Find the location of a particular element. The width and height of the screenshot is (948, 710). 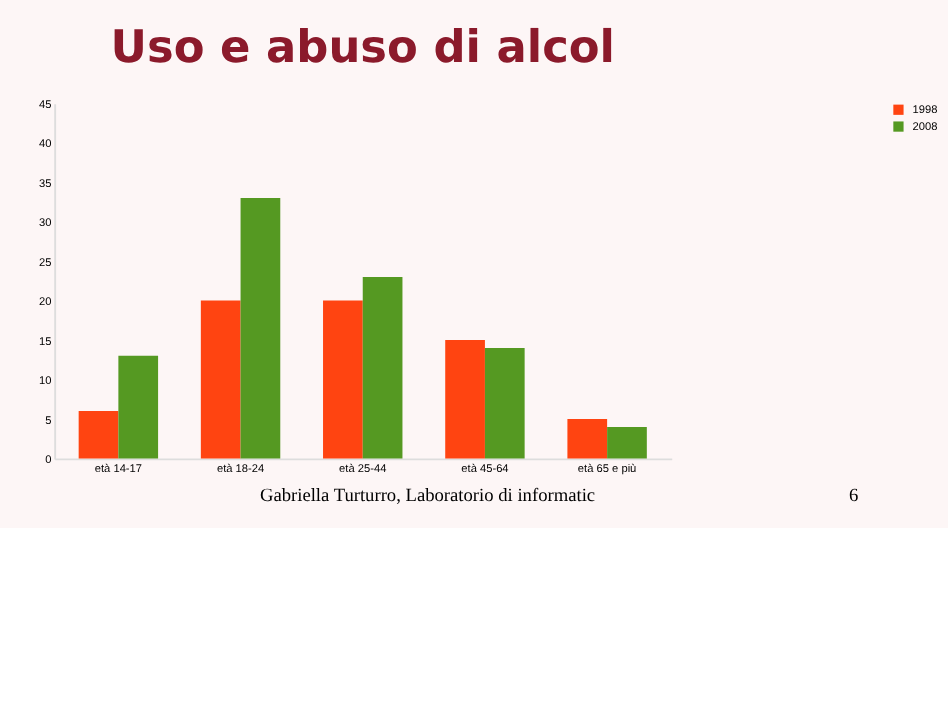

chart-title: Uso e abuso di alcol is located at coordinates (362, 48).